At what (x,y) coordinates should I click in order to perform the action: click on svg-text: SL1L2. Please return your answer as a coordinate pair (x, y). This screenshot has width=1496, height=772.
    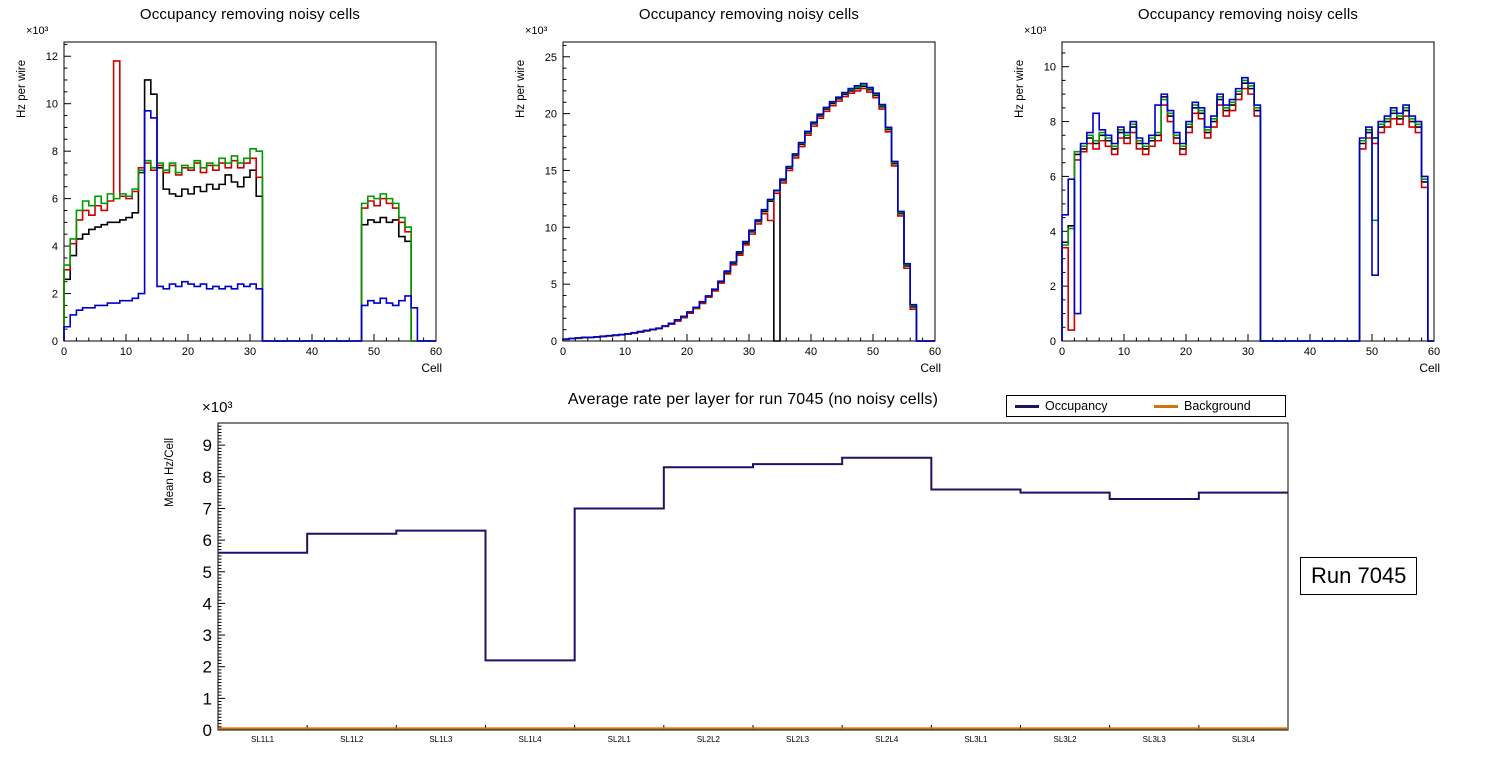
    Looking at the image, I should click on (352, 739).